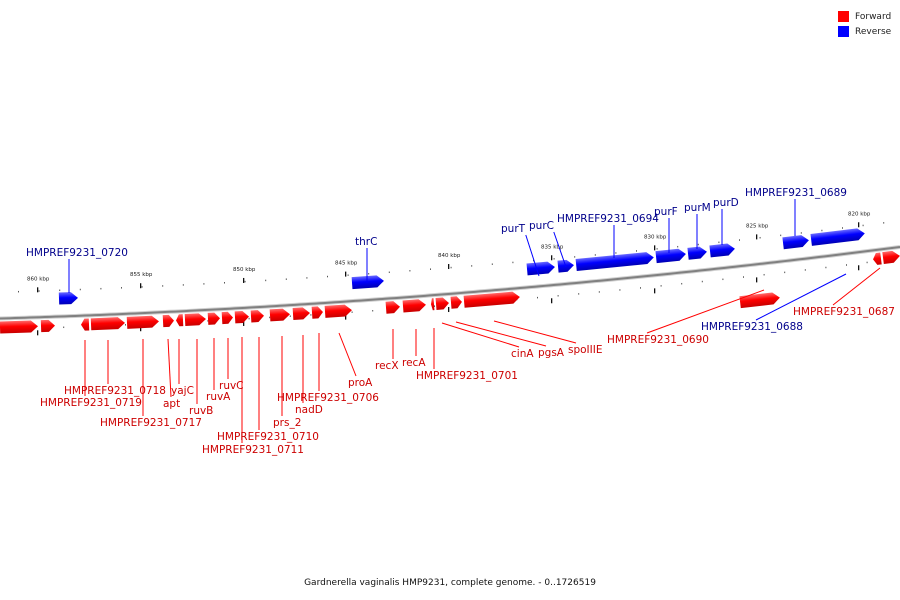  I want to click on scale-label: 840 kbp, so click(449, 256).